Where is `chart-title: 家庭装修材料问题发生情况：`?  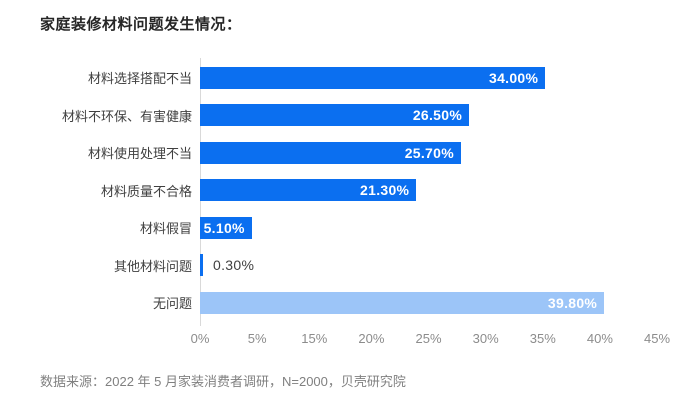
chart-title: 家庭装修材料问题发生情况： is located at coordinates (141, 24).